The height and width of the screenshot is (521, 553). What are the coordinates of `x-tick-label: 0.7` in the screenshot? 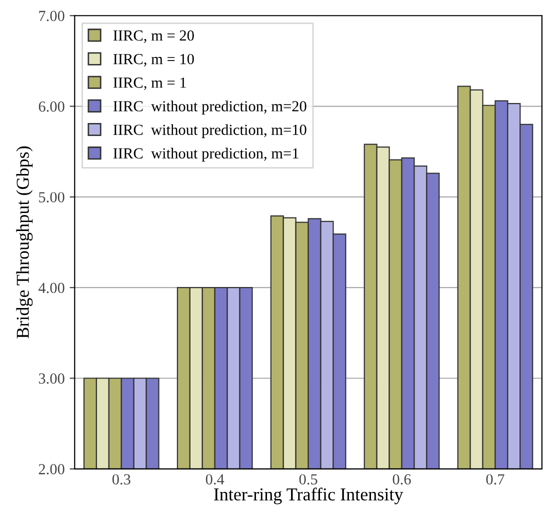 It's located at (495, 479).